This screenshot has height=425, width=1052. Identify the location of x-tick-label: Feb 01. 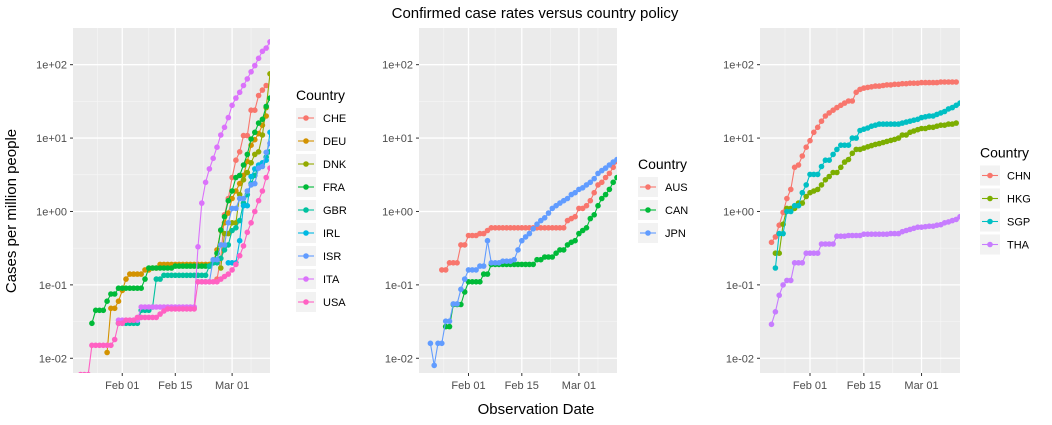
(468, 386).